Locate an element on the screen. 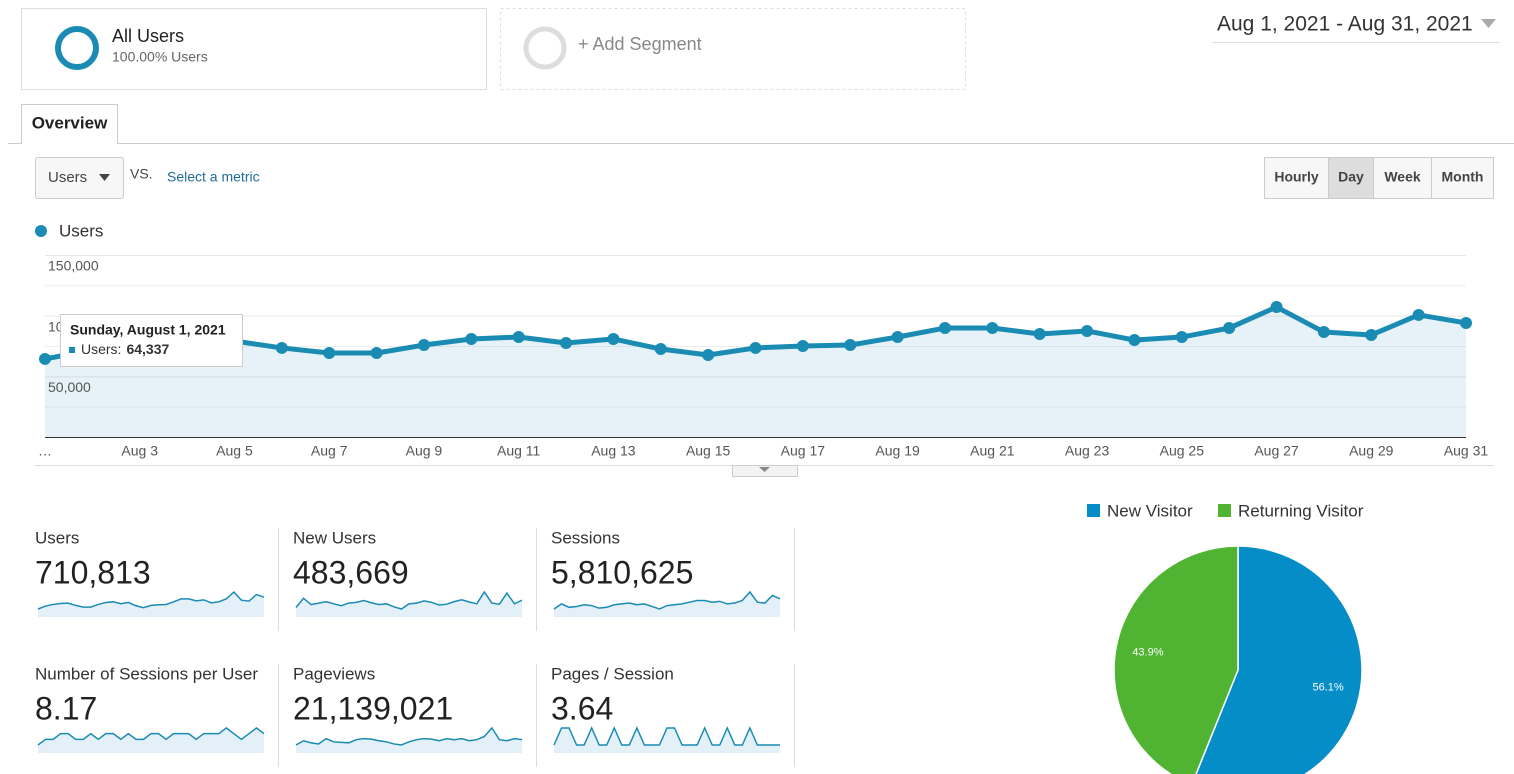 The height and width of the screenshot is (774, 1514). x-tick-label: Aug 15 is located at coordinates (708, 451).